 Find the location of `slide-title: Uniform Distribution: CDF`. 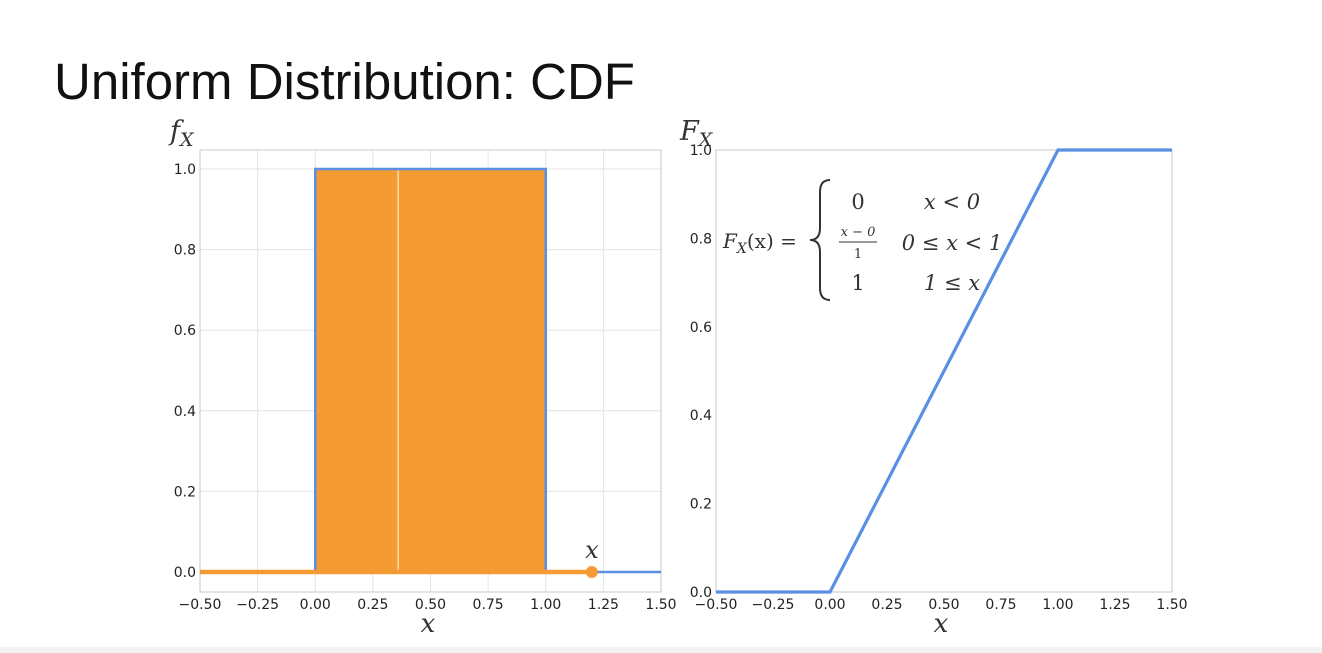

slide-title: Uniform Distribution: CDF is located at coordinates (344, 81).